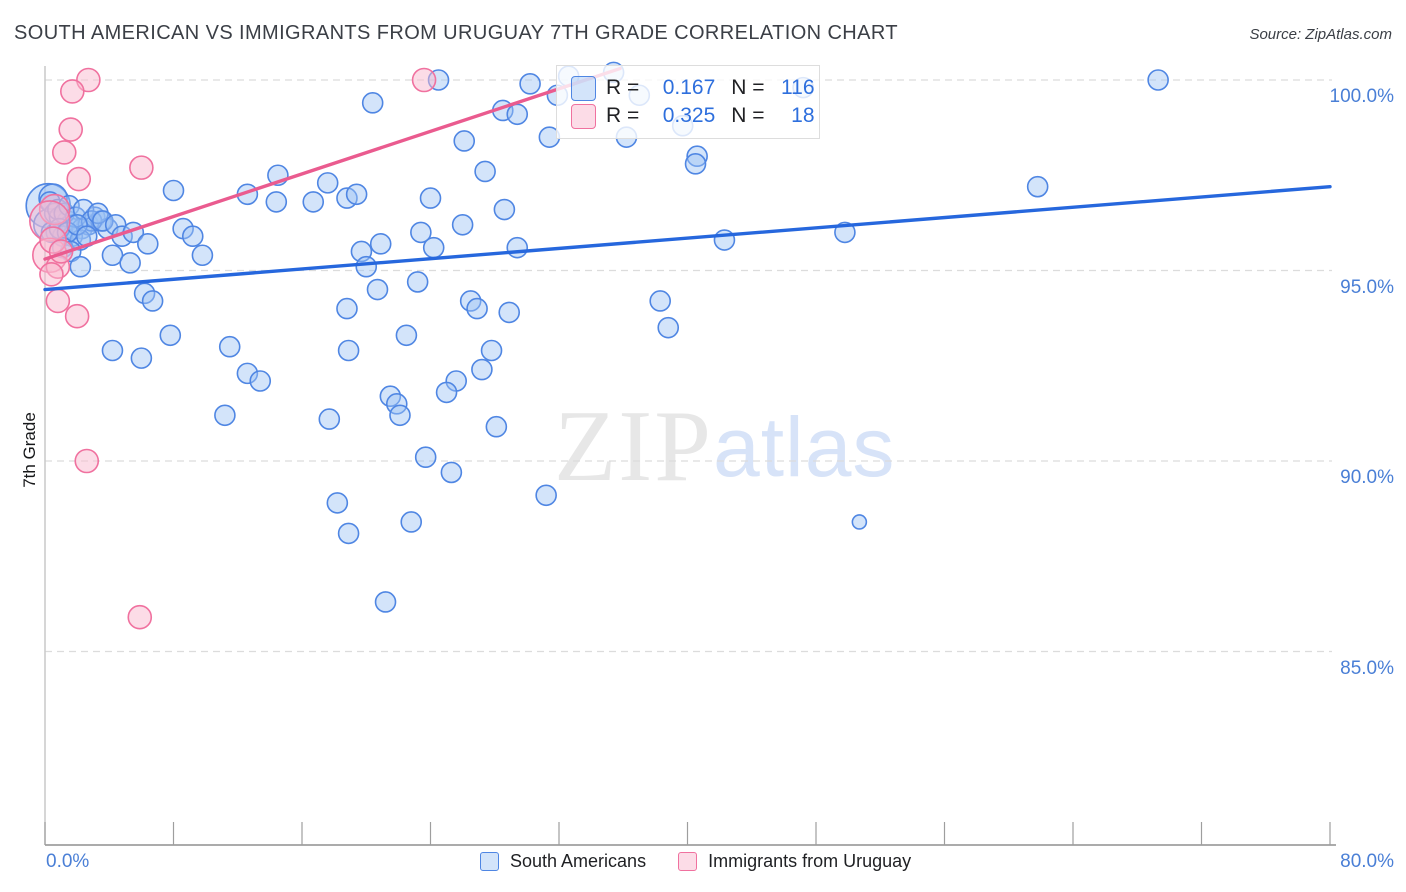 The height and width of the screenshot is (892, 1406). I want to click on y-axis-label: 90.0%, so click(1367, 477).